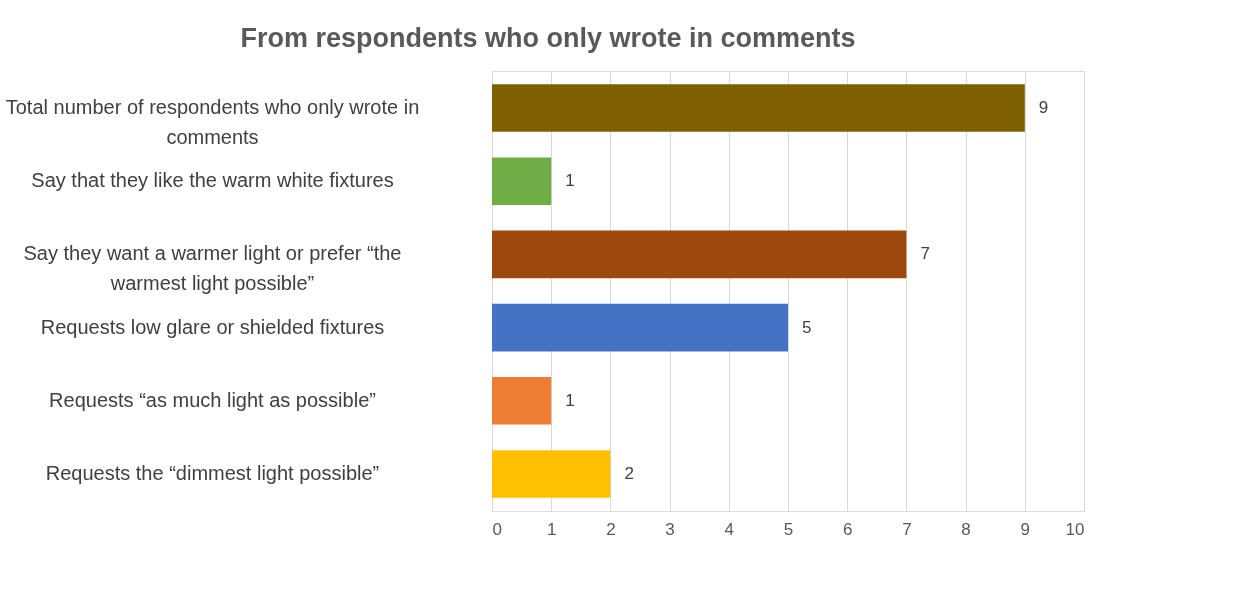 This screenshot has width=1249, height=601. I want to click on x-tick-label: 8, so click(966, 529).